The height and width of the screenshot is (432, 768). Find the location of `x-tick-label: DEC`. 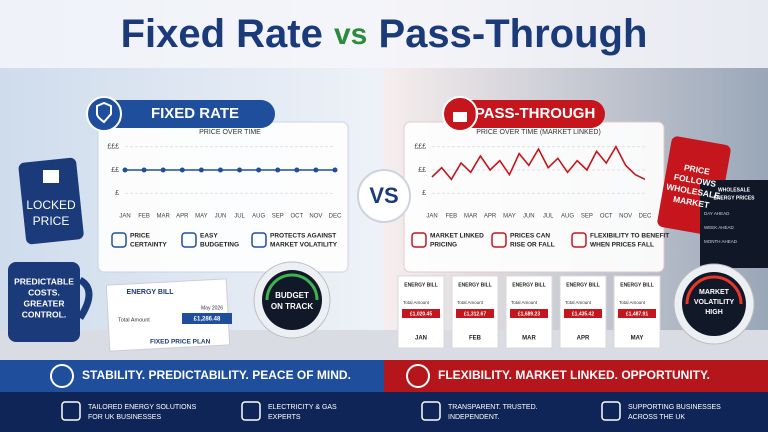

x-tick-label: DEC is located at coordinates (645, 217).